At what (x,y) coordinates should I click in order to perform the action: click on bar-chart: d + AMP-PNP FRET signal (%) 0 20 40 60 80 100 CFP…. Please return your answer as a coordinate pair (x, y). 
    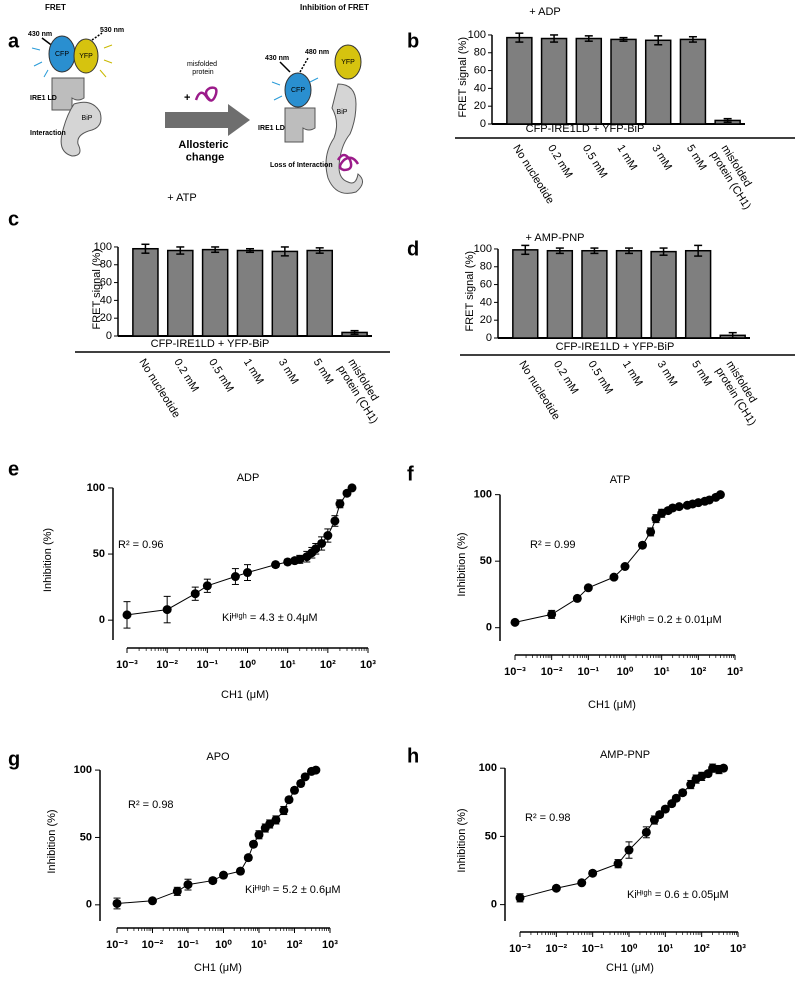
    Looking at the image, I should click on (601, 330).